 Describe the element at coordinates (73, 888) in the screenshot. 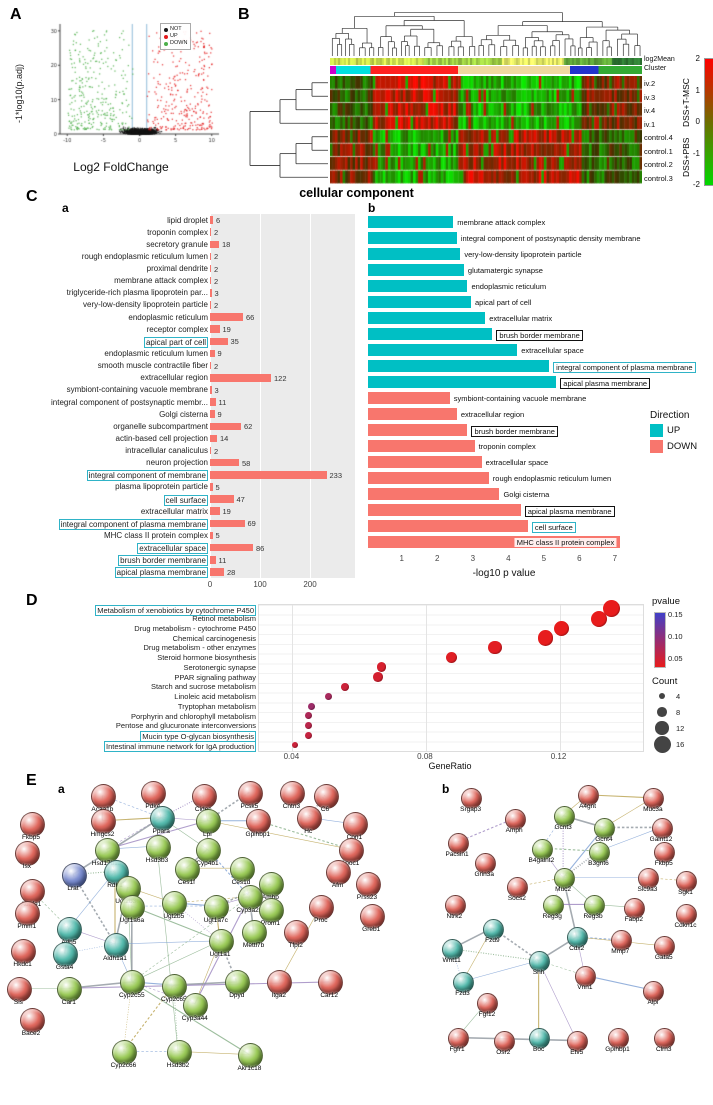

I see `gene-label-lrat: Lrat` at that location.